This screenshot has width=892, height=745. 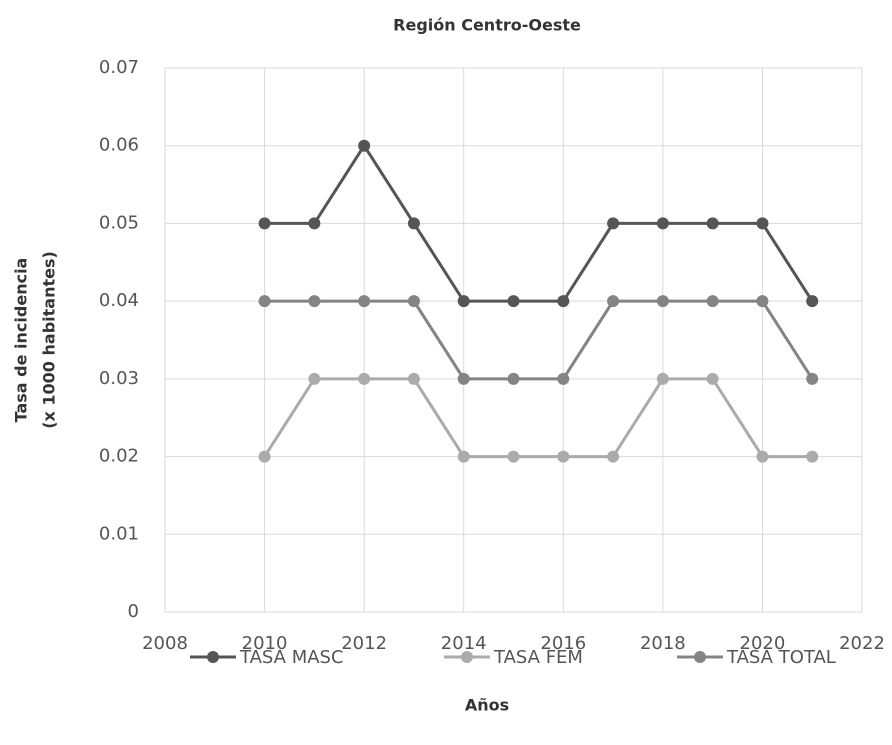 I want to click on x-tick-label: 2010, so click(x=265, y=643).